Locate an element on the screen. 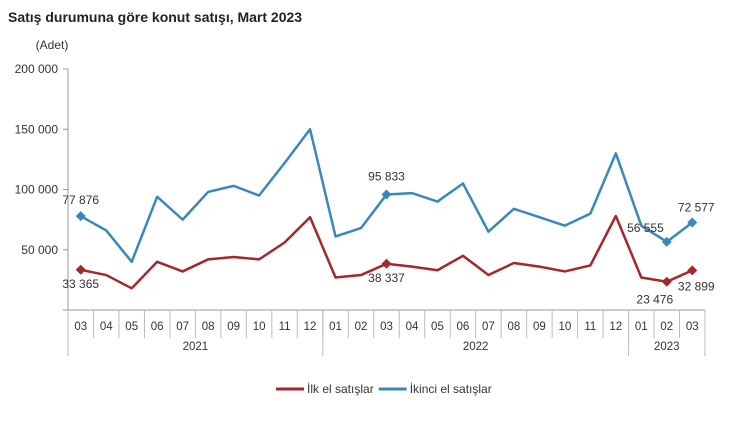  data-label: 23 476 is located at coordinates (654, 300).